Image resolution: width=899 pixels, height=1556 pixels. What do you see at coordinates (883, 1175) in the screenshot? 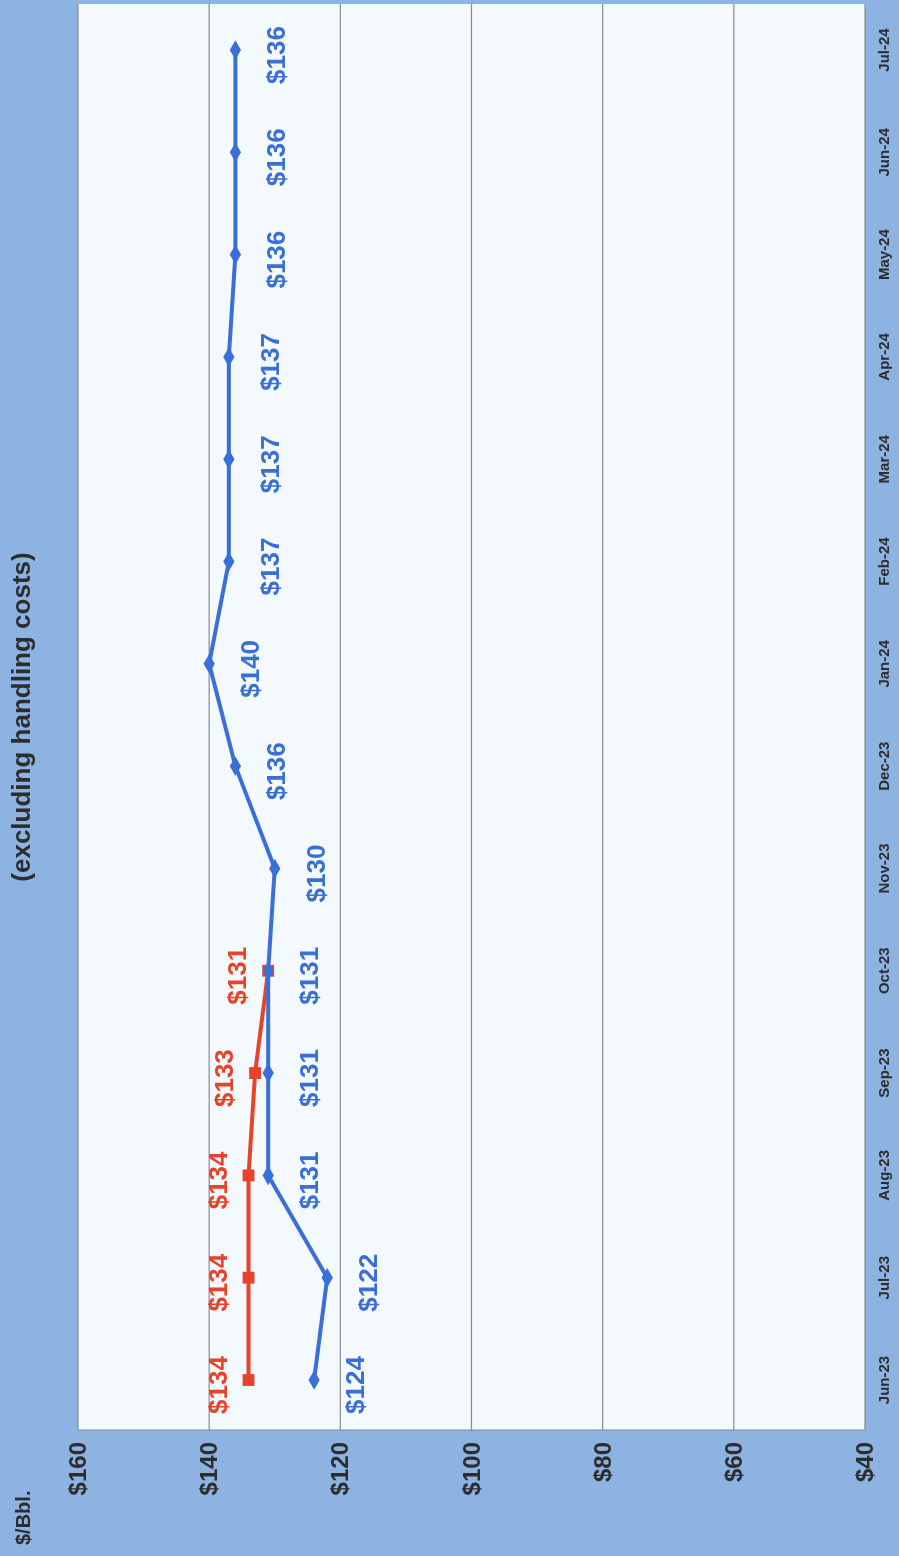
I see `y-tick-label: Aug-23` at bounding box center [883, 1175].